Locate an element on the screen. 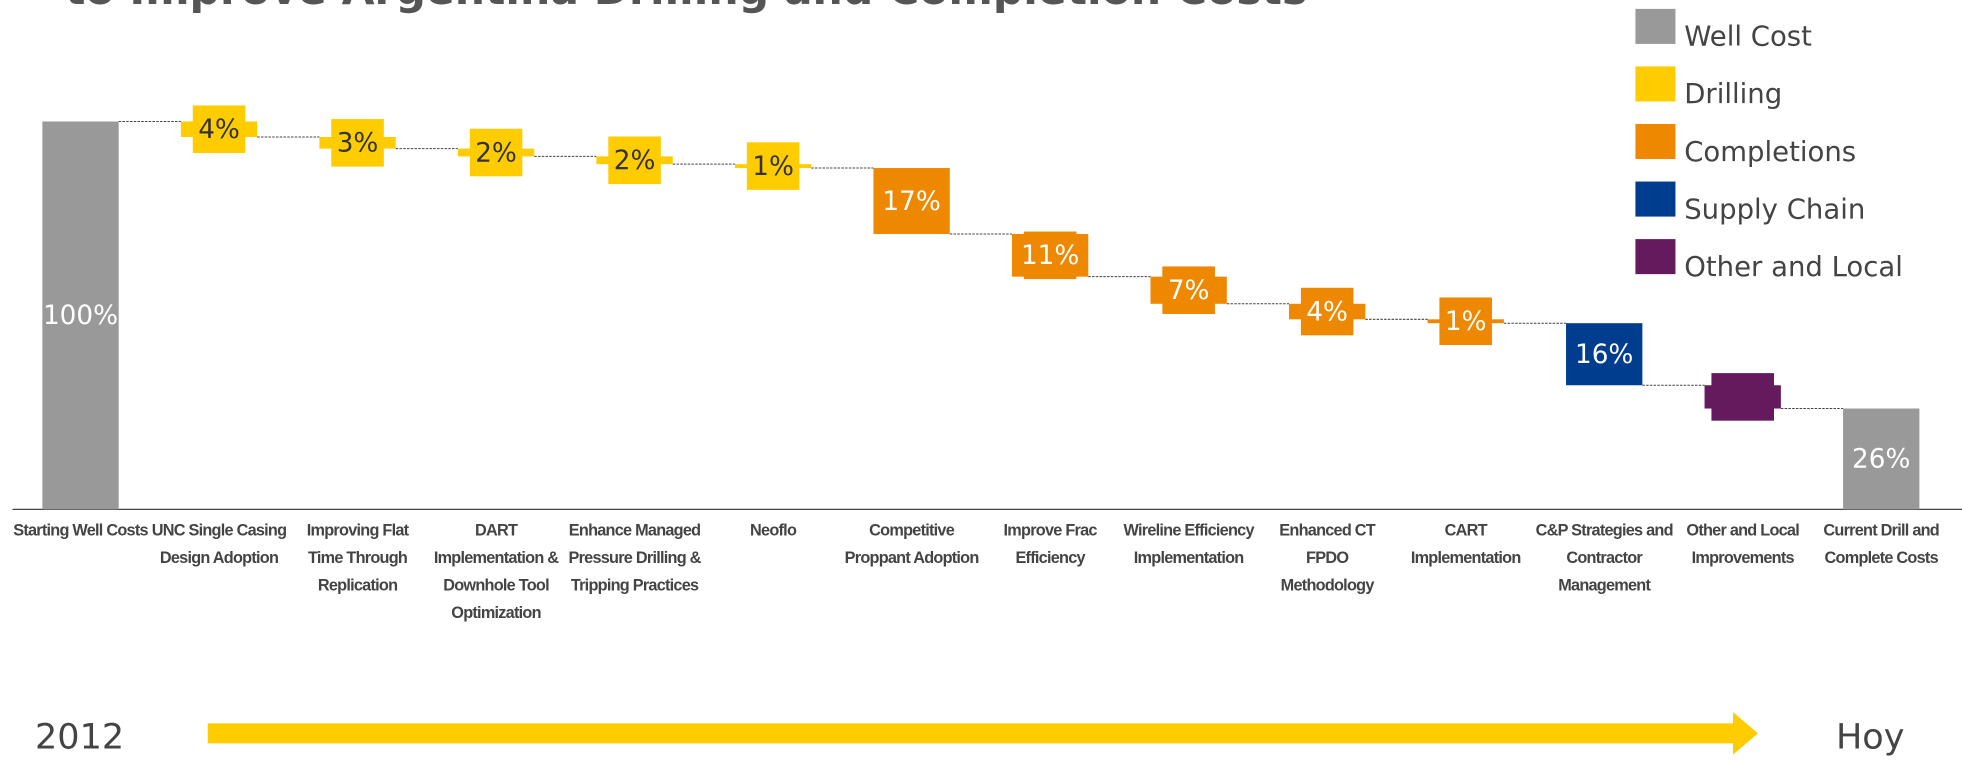 This screenshot has height=761, width=1962. x-tick-label: Improve Frac Efficiency is located at coordinates (1050, 543).